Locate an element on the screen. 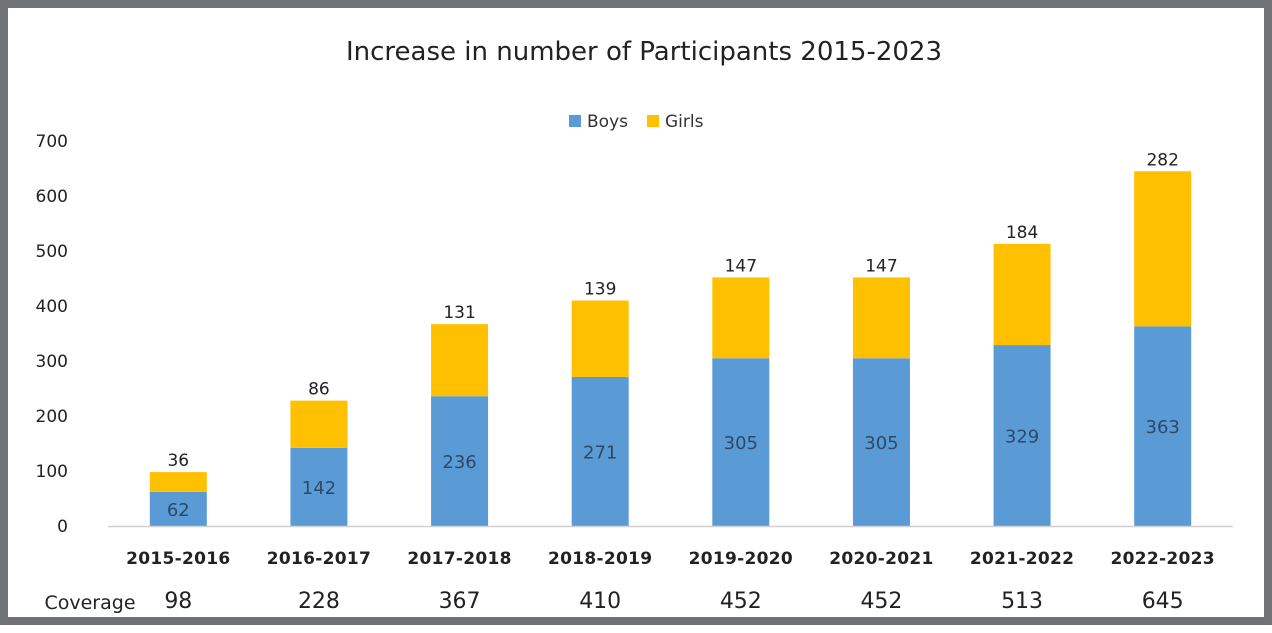  data-label-boys: 363 is located at coordinates (1163, 427).